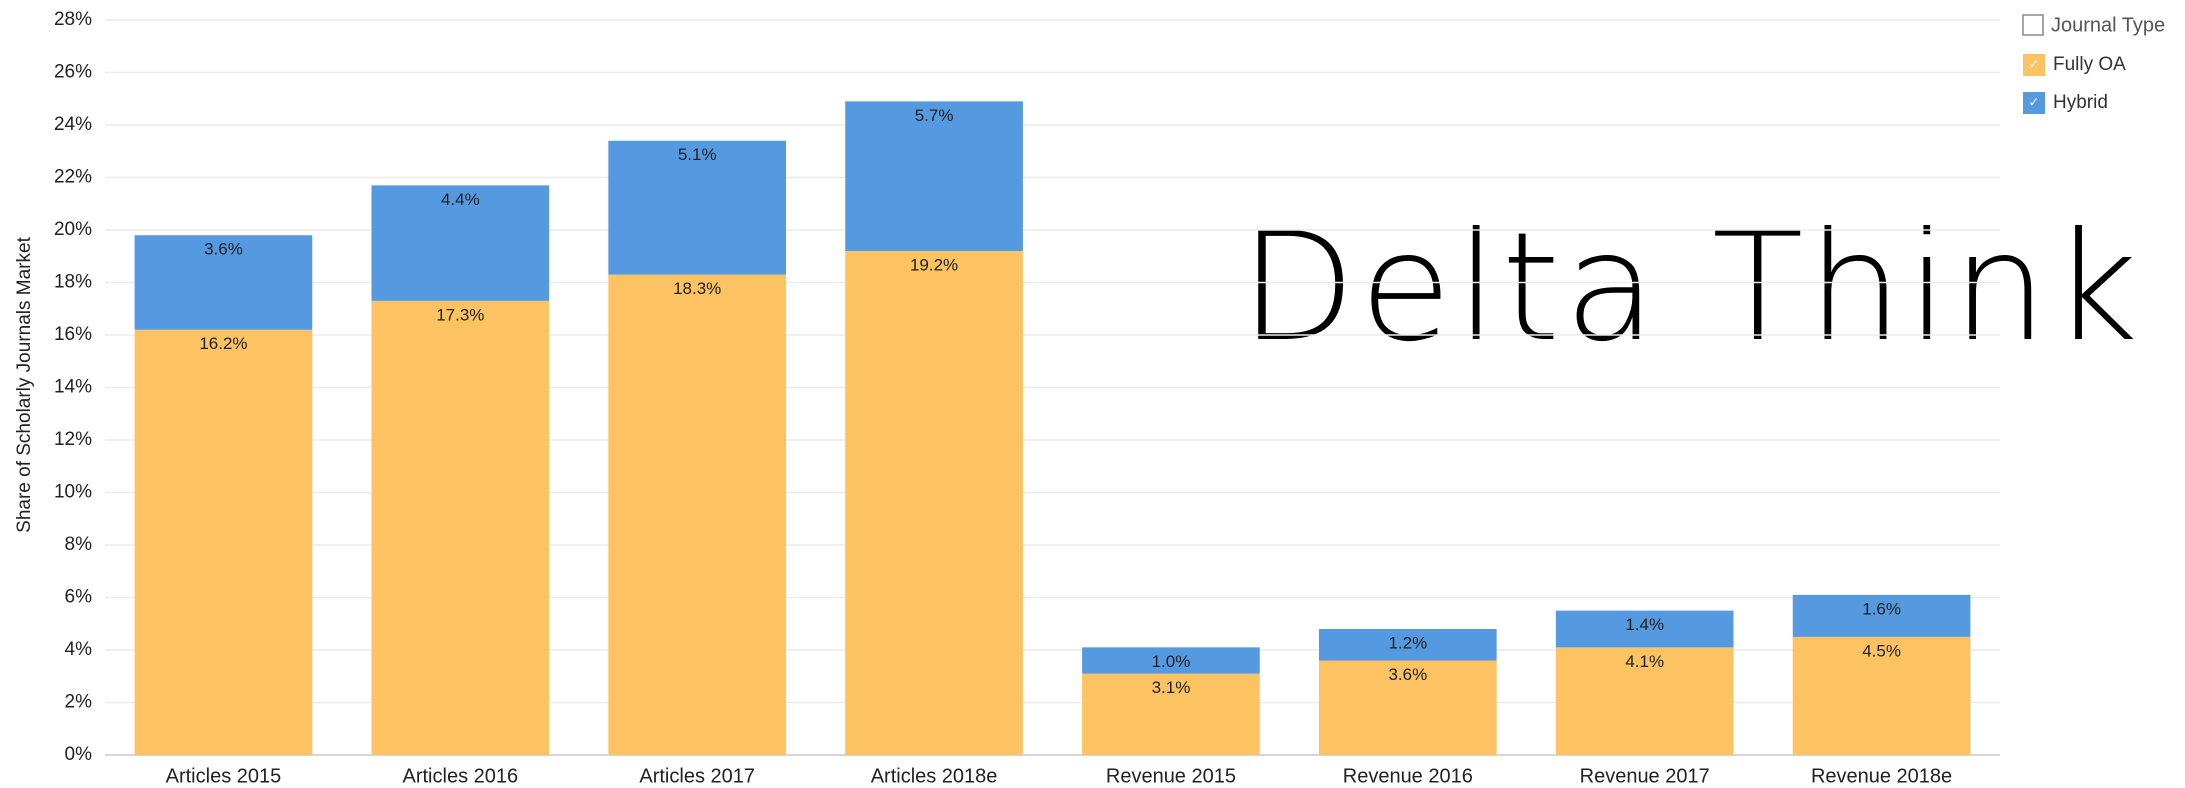 Image resolution: width=2185 pixels, height=788 pixels. I want to click on x-tick-label: Revenue 2017, so click(1645, 776).